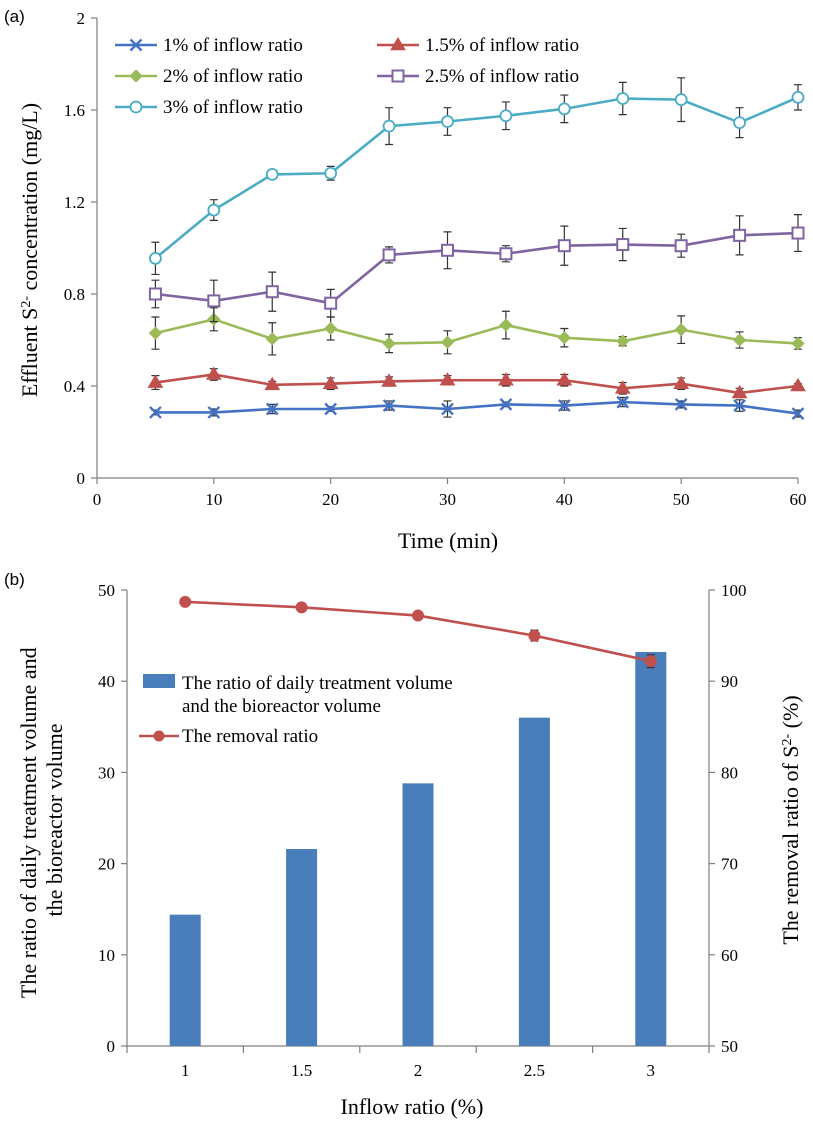 The height and width of the screenshot is (1122, 813). I want to click on panel-a-y-tick-label: 0.4, so click(75, 386).